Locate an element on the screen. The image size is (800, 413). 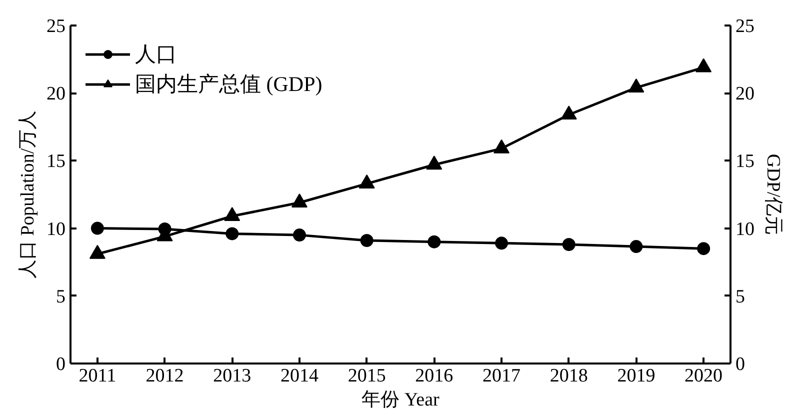
x-tick-label: 2015 is located at coordinates (367, 376).